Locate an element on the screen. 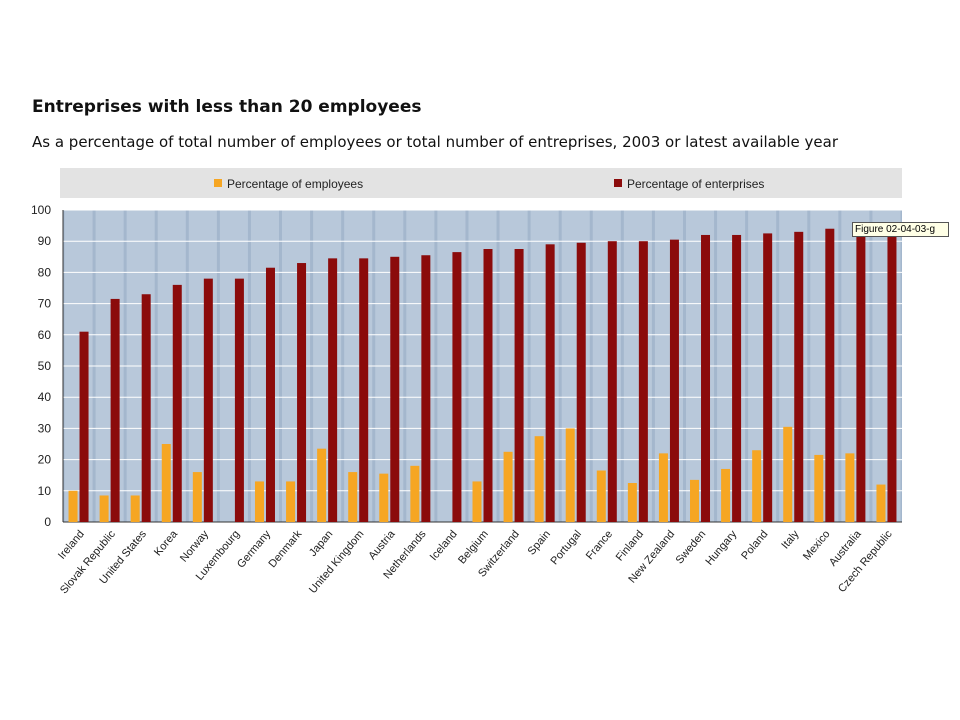  x-tick-label: Denmark is located at coordinates (285, 549).